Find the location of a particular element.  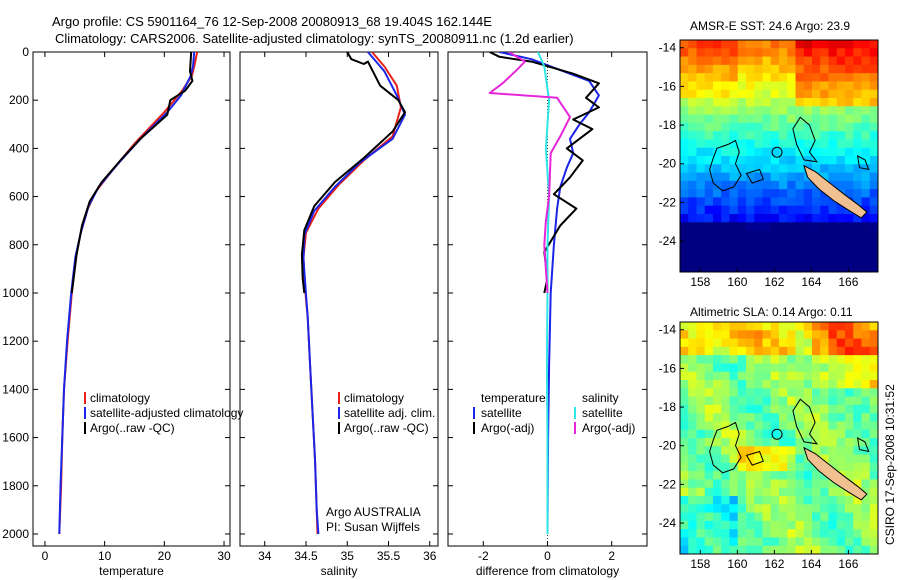

reef-contour is located at coordinates (754, 176).